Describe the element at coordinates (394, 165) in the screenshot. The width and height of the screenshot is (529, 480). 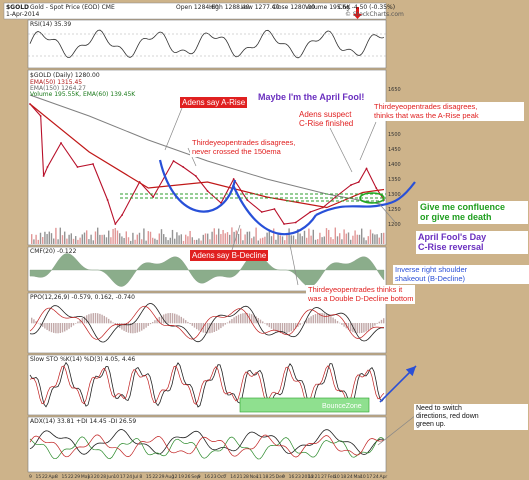
I see `price-tick-label: 1400` at that location.